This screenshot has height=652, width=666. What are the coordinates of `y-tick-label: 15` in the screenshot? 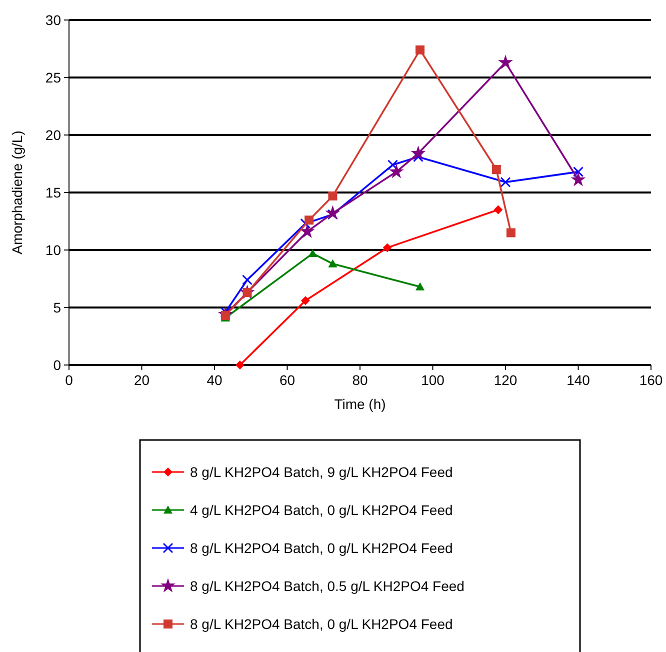 It's located at (53, 192).